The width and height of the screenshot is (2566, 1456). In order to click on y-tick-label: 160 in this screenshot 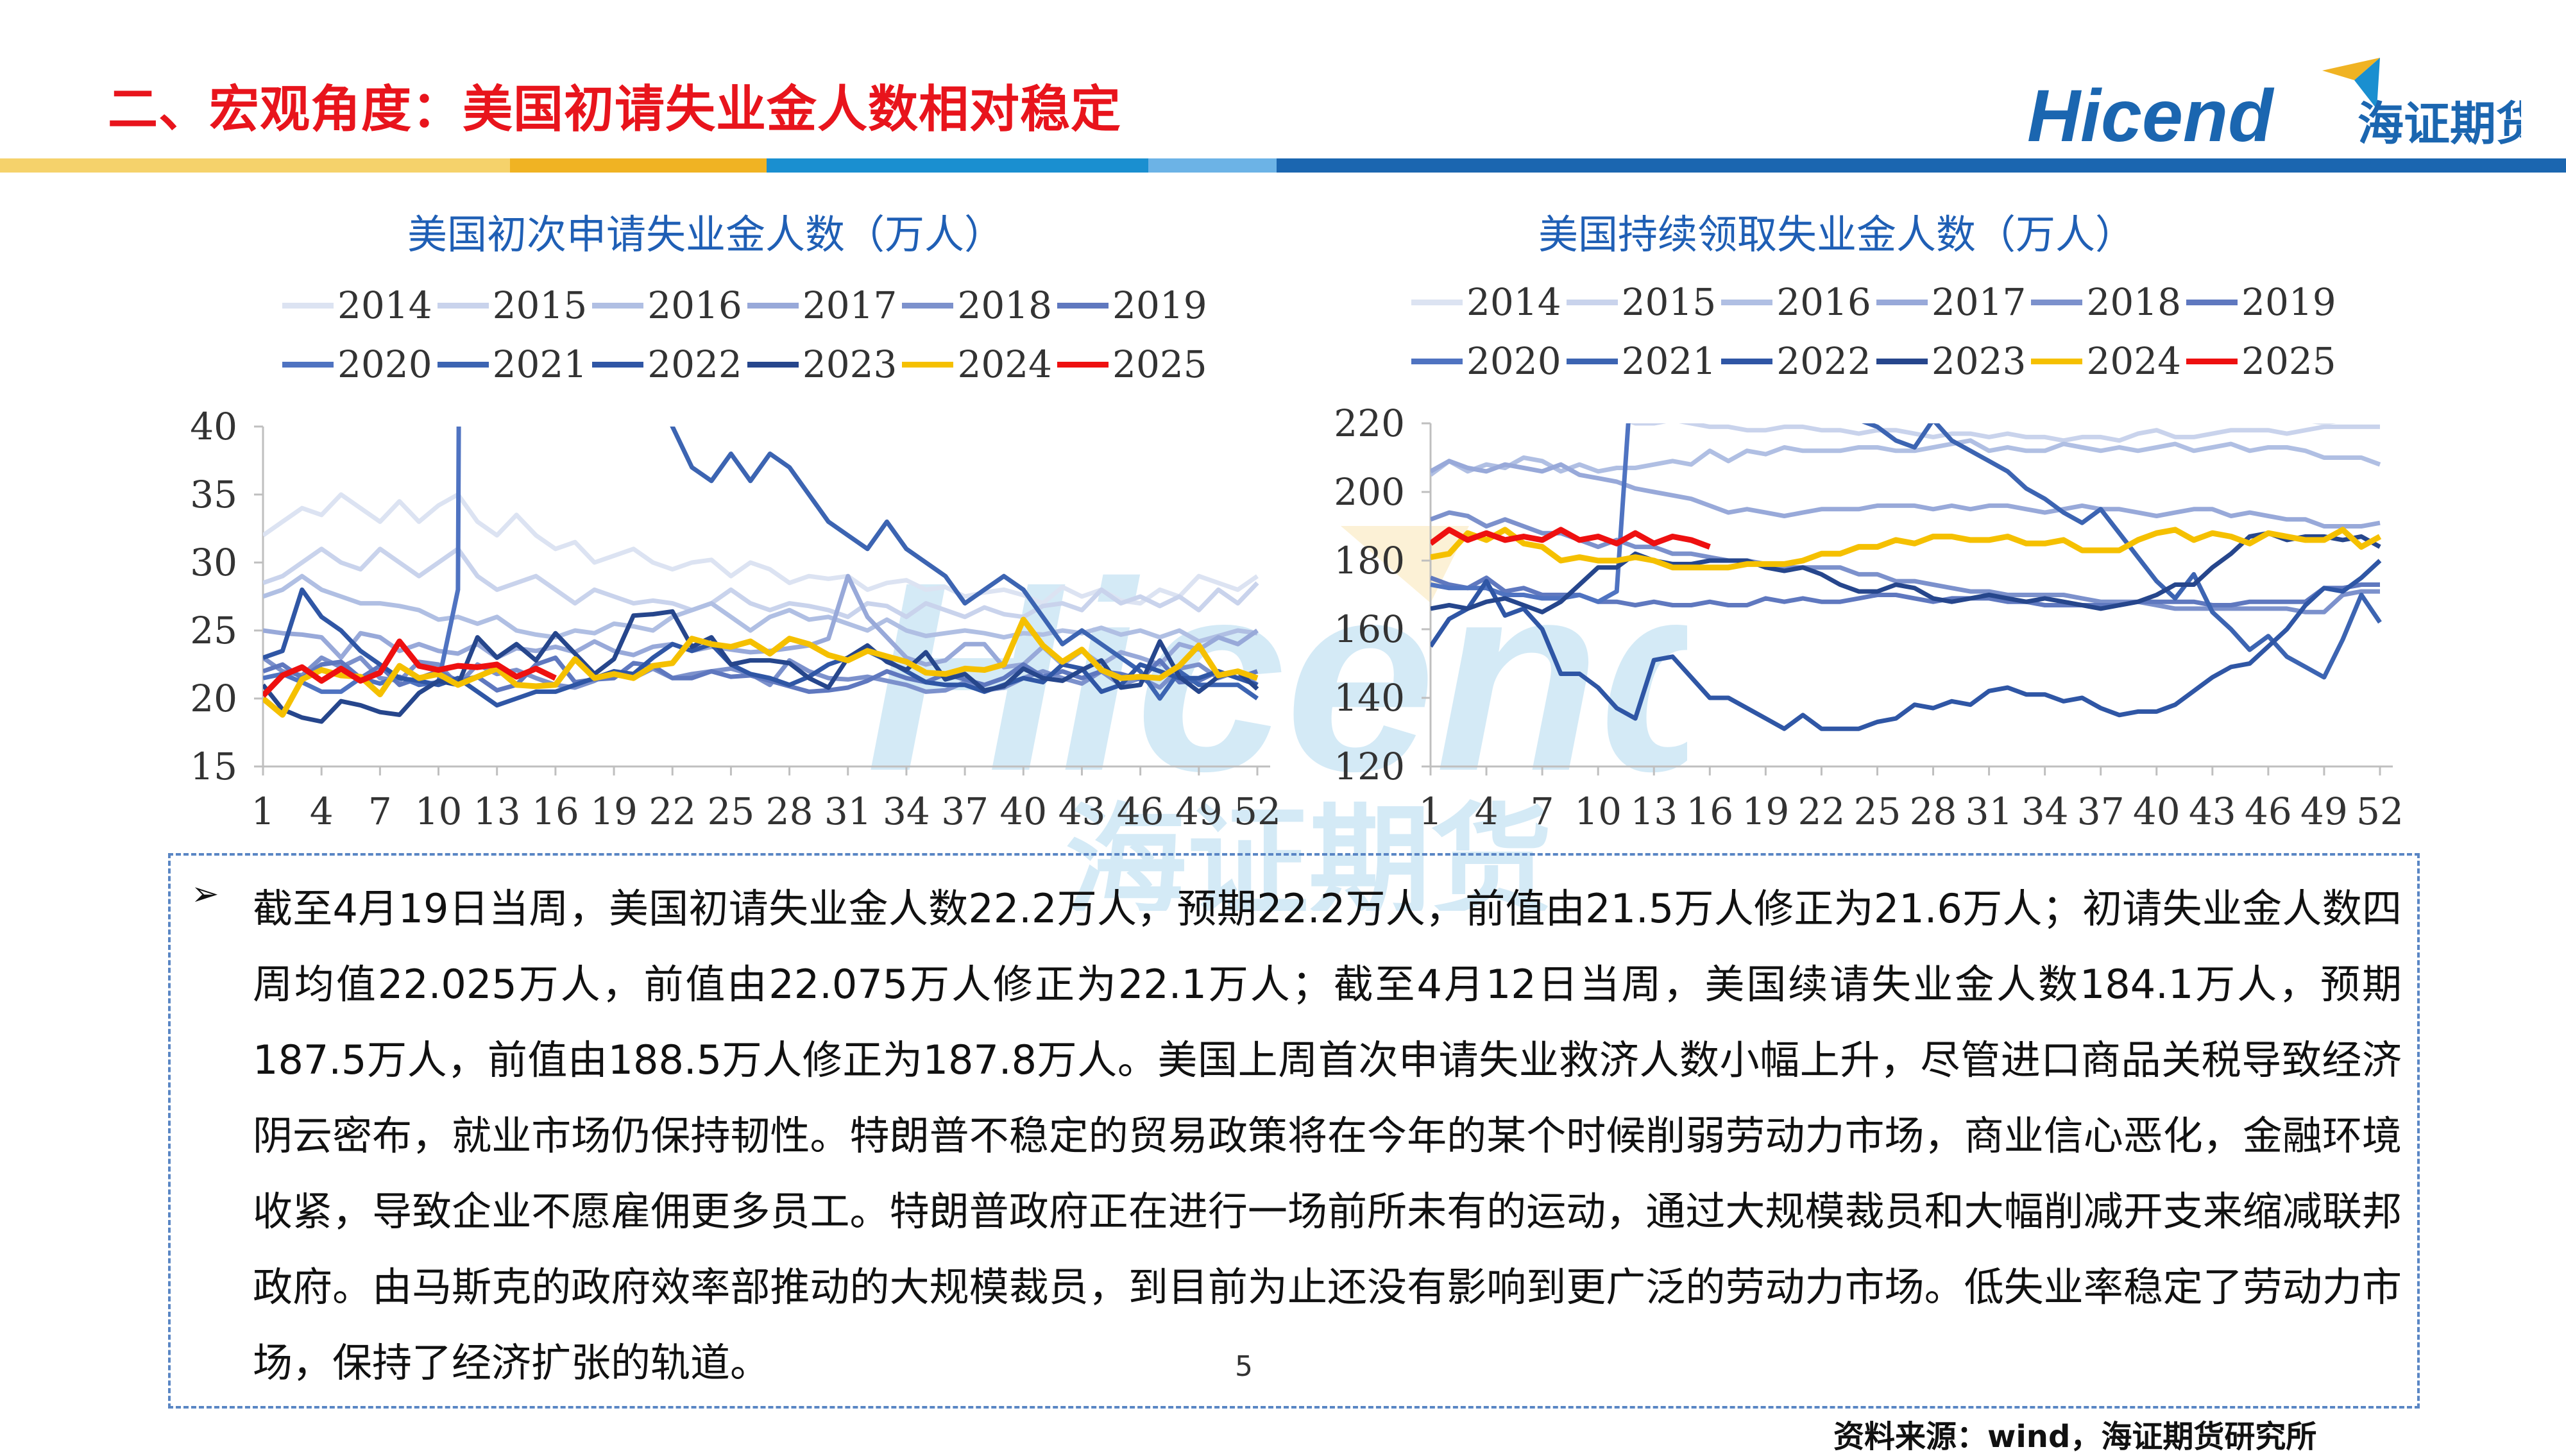, I will do `click(1369, 629)`.